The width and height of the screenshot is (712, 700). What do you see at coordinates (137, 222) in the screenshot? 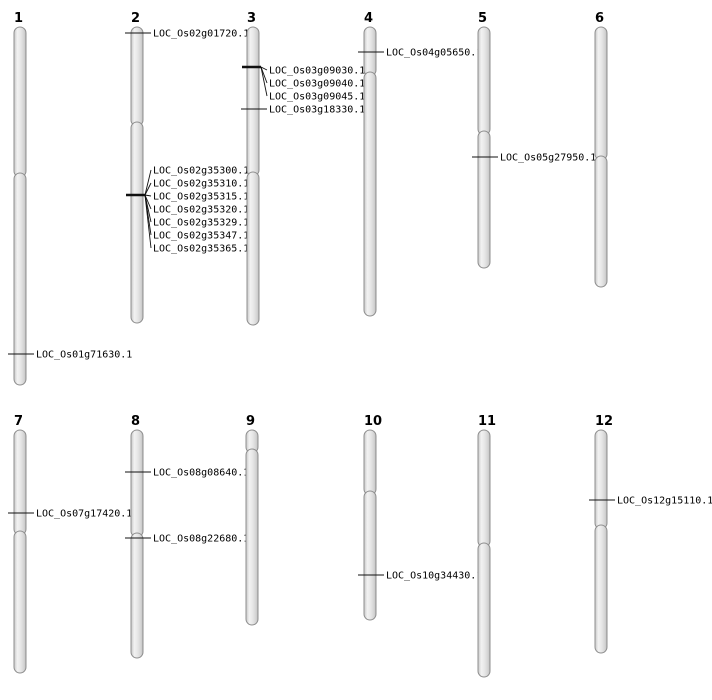
I see `chromosome-2-arm-bottom` at bounding box center [137, 222].